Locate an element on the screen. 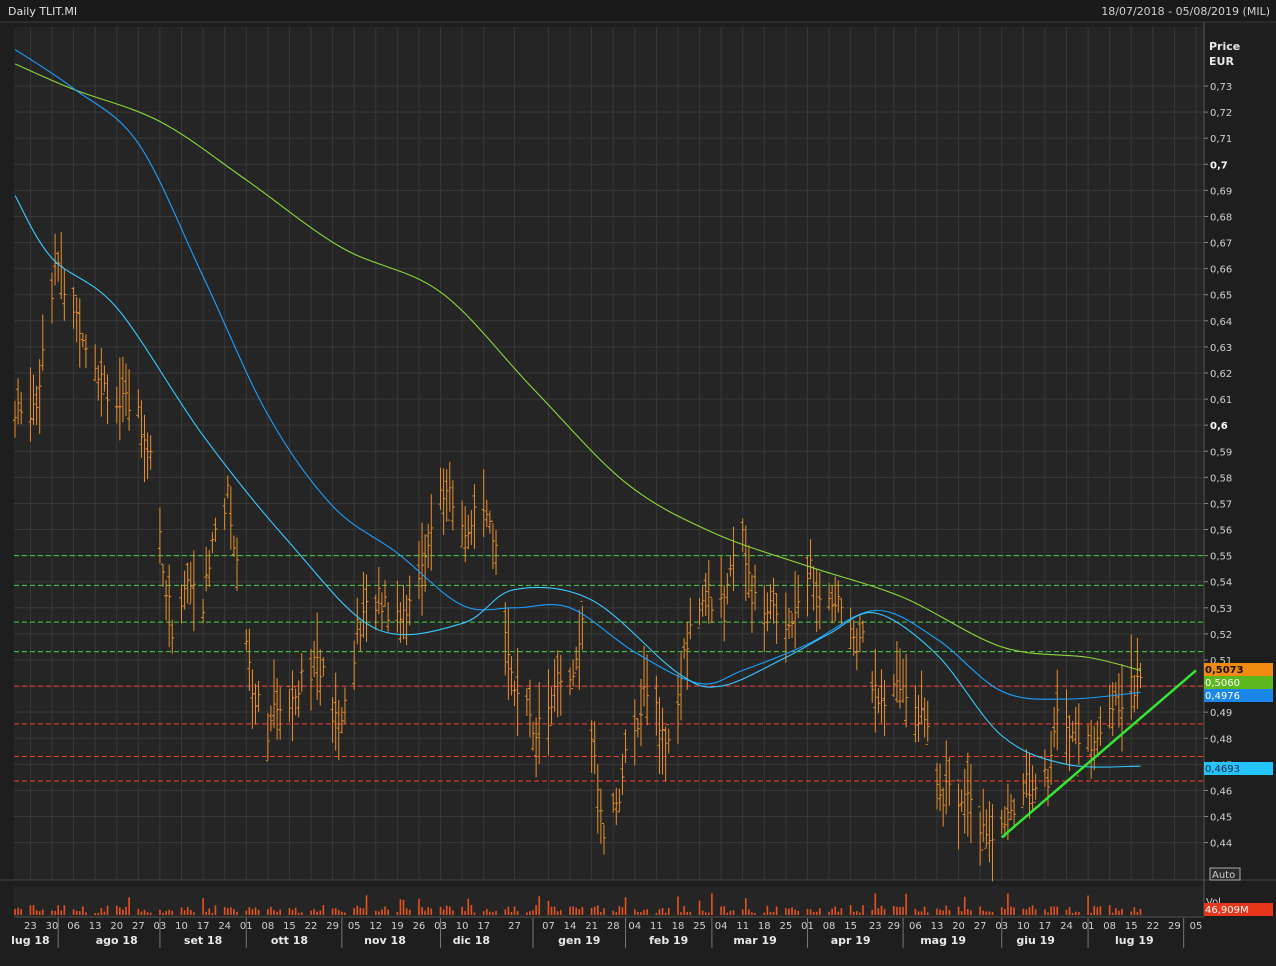 Image resolution: width=1276 pixels, height=966 pixels. y-tick-label: 0,49 is located at coordinates (1221, 713).